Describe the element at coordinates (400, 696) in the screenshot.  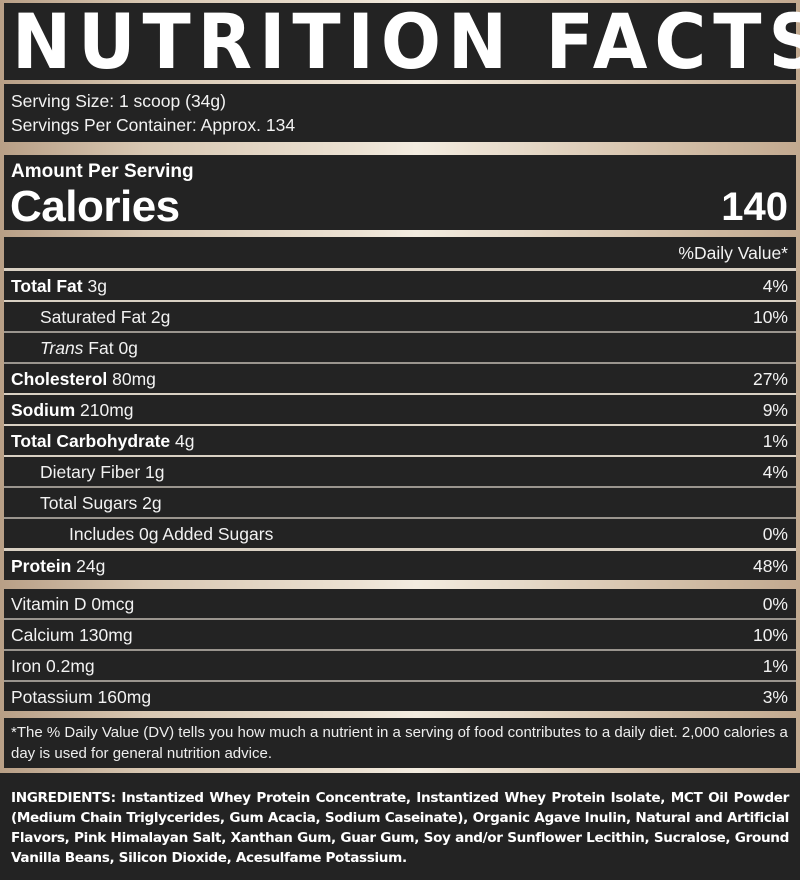
I see `vitamin-row-potassium: Potassium 160mg 3%` at that location.